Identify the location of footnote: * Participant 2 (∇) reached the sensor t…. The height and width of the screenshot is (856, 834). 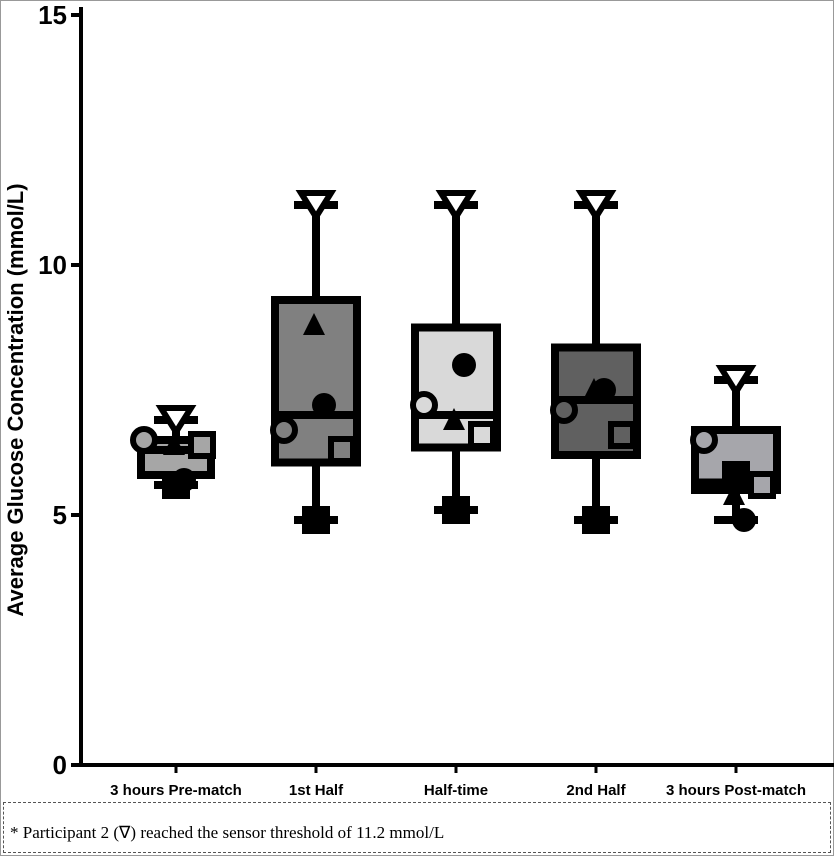
(417, 827).